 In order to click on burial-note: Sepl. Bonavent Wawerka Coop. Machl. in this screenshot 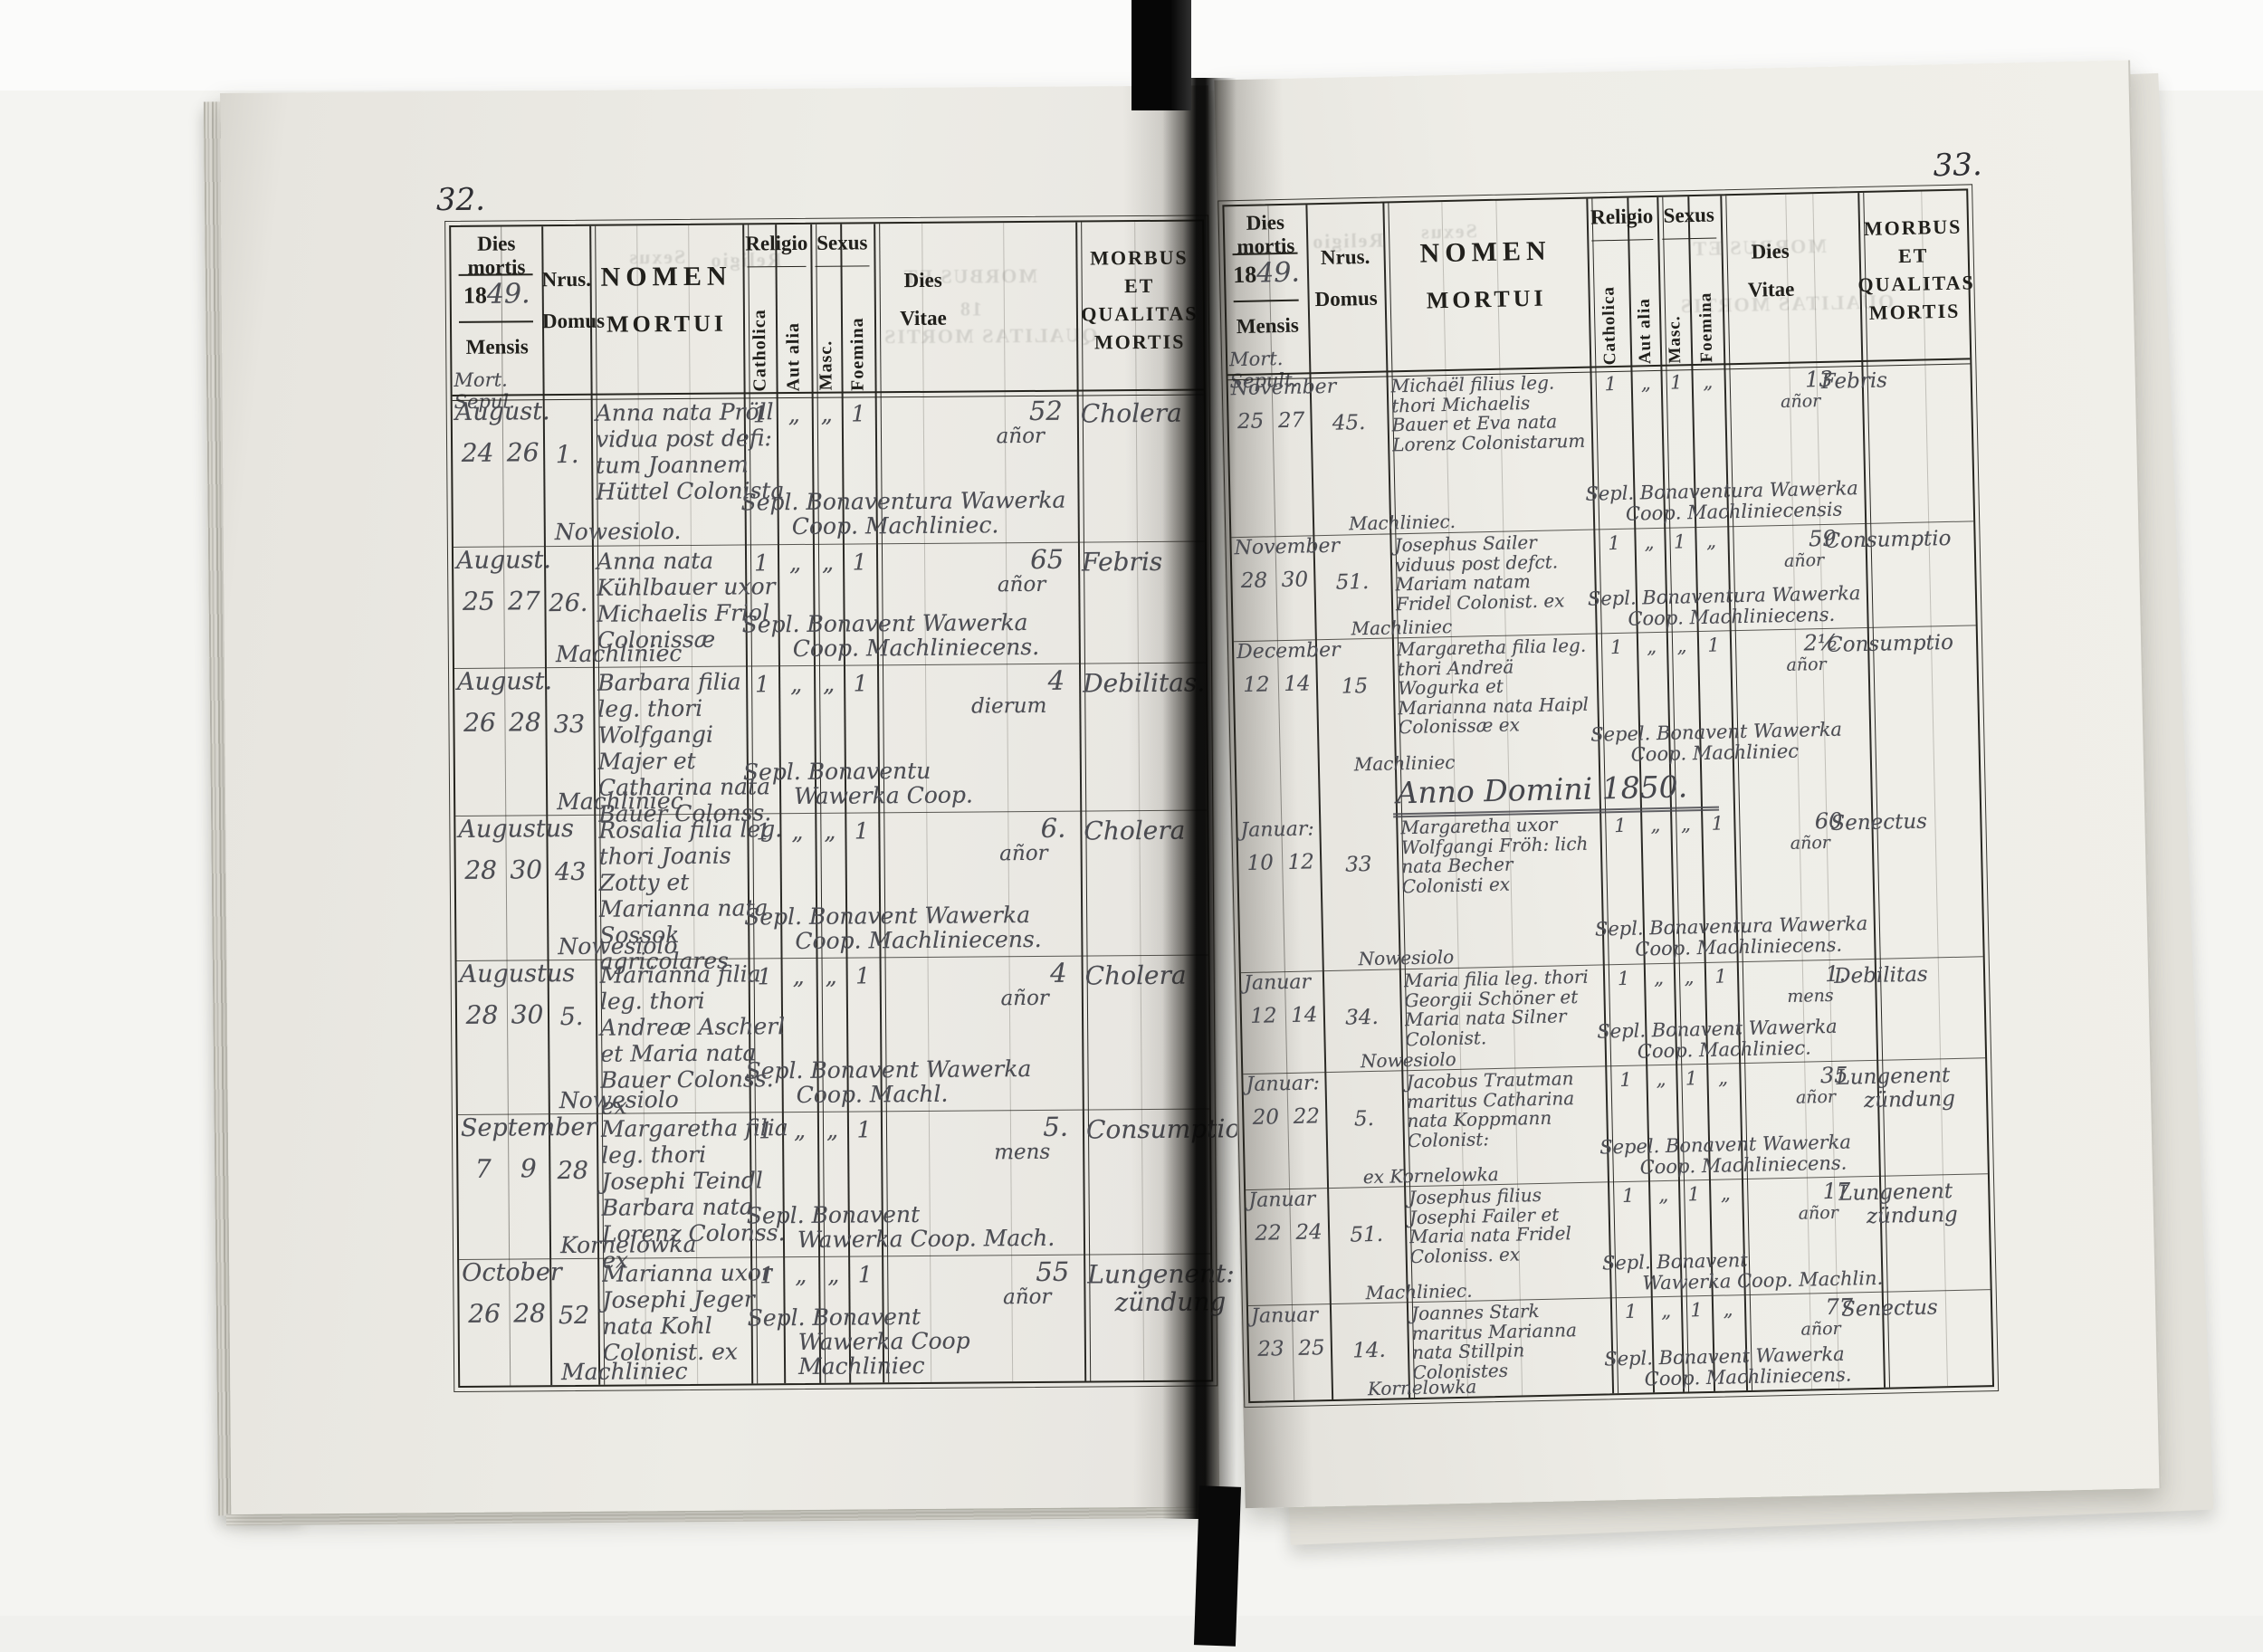, I will do `click(888, 1082)`.